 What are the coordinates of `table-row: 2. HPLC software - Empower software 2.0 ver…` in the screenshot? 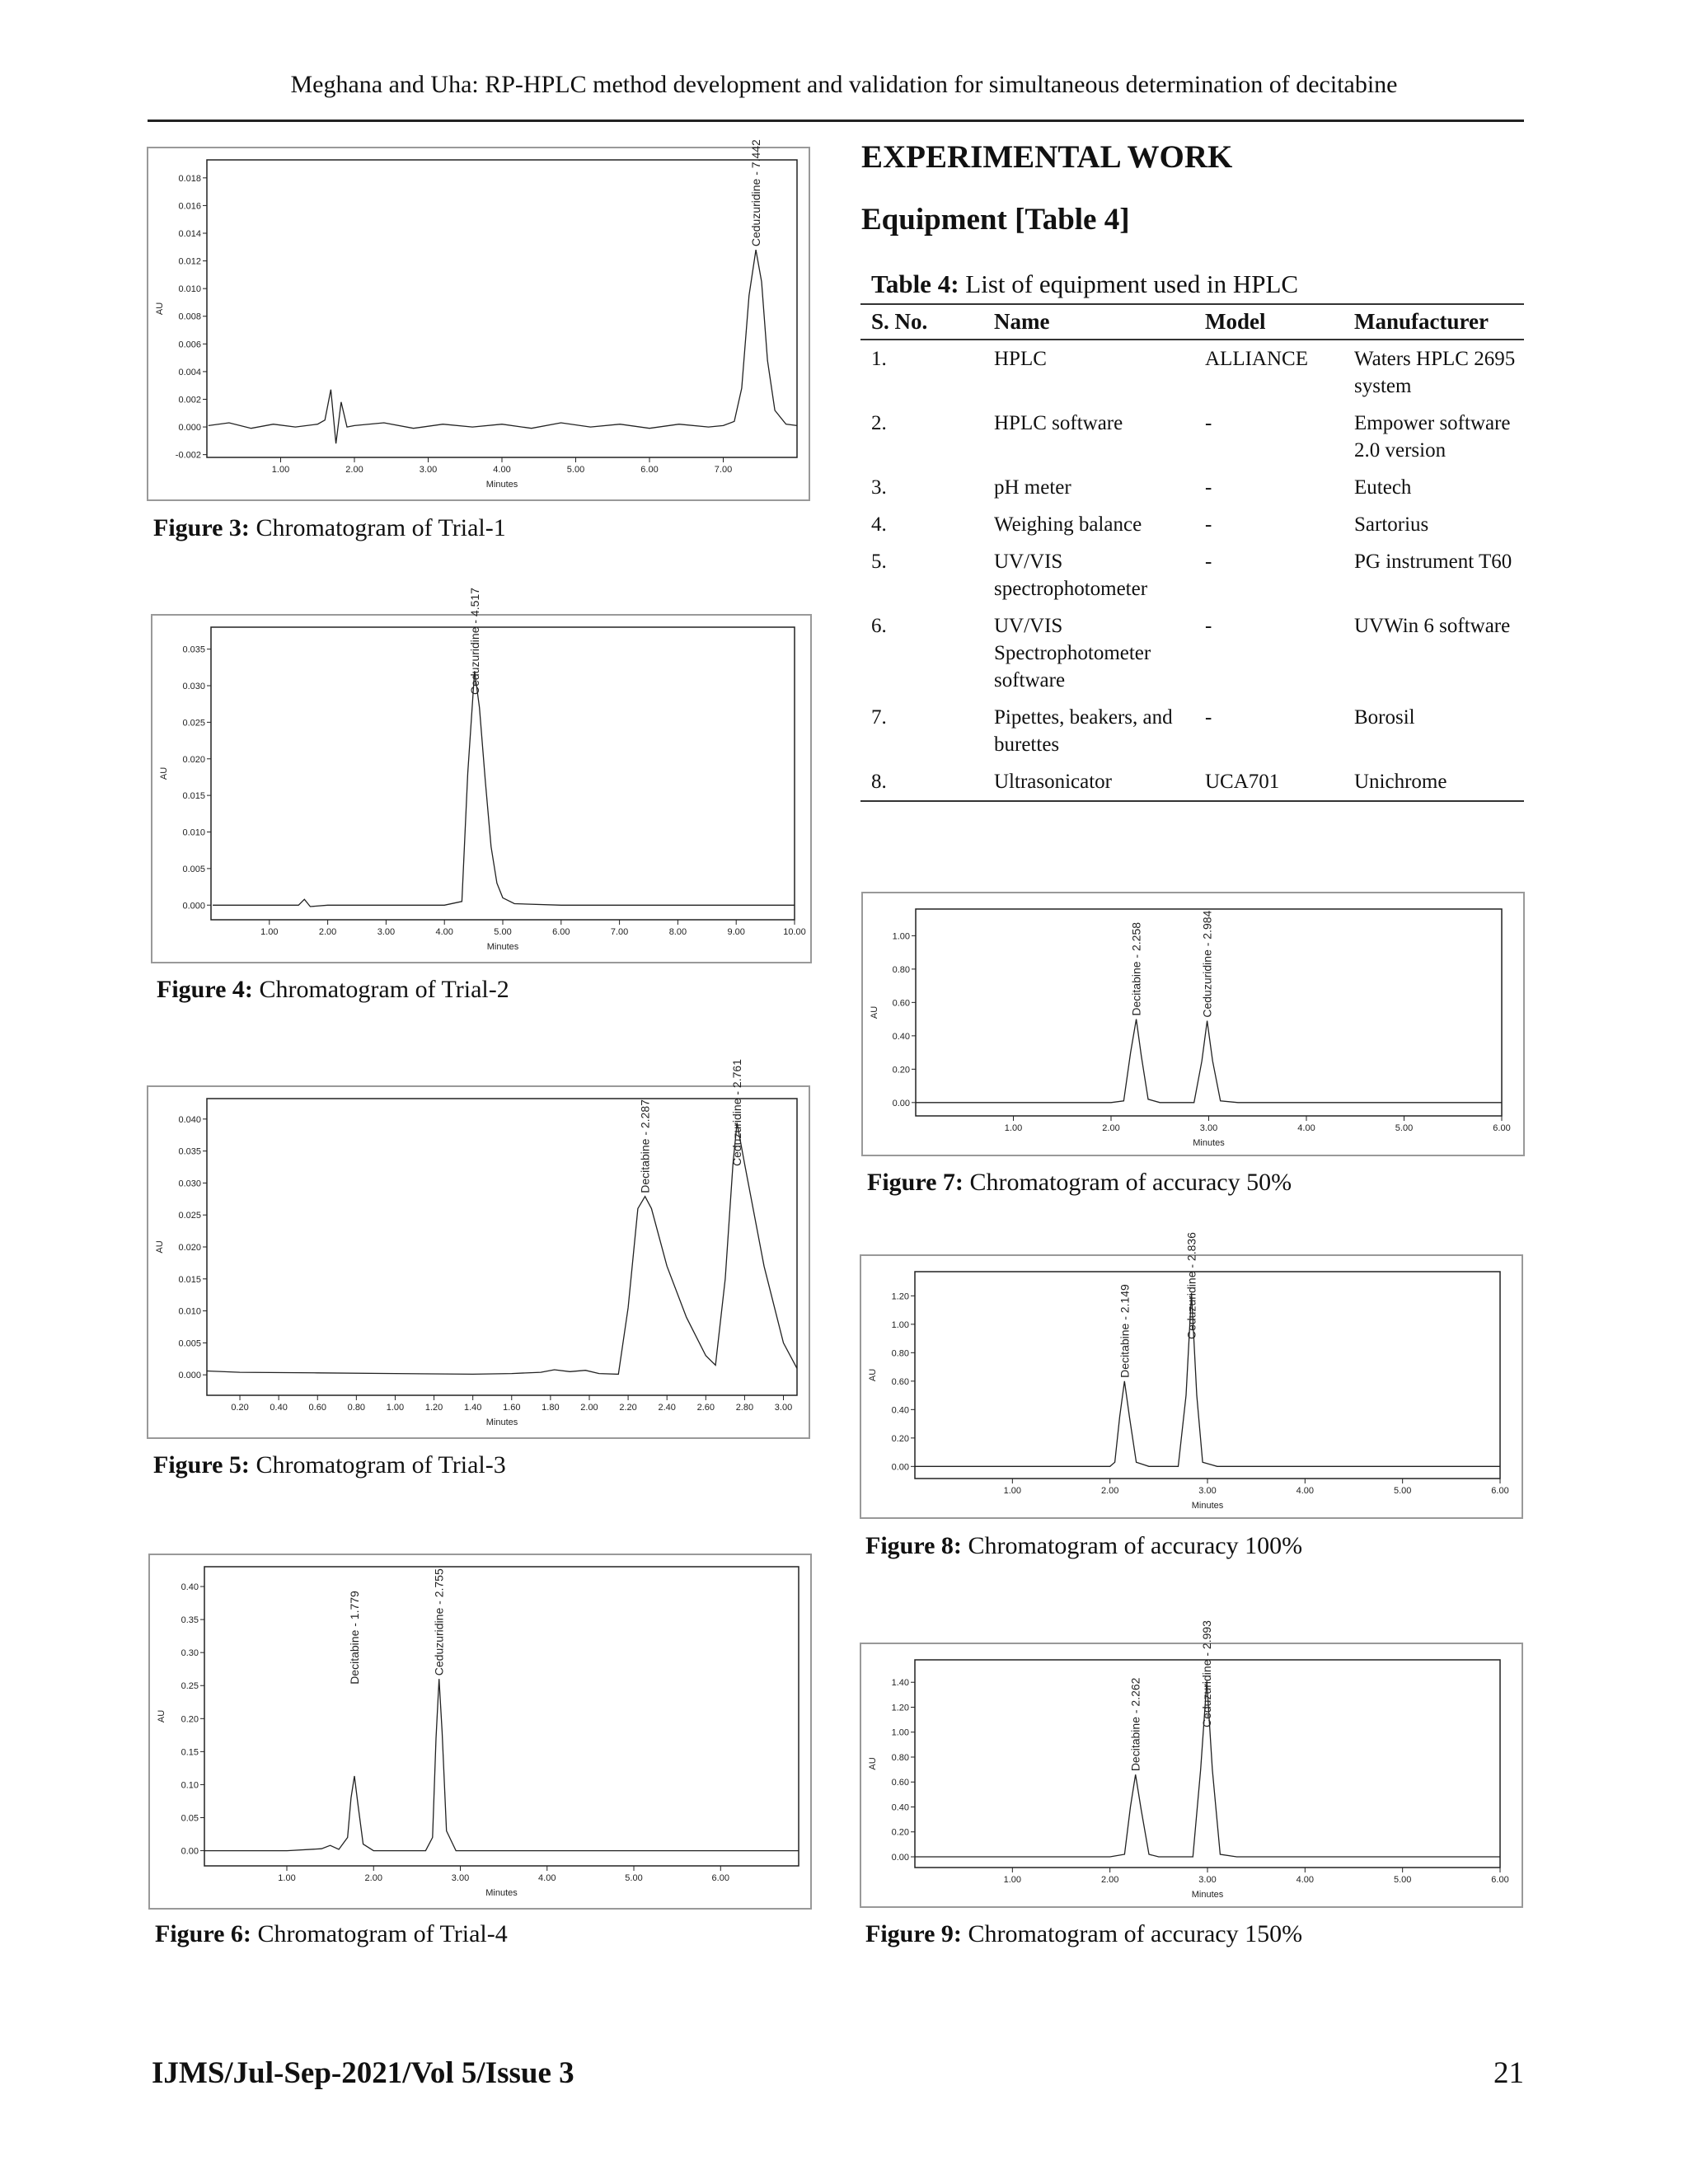 It's located at (1192, 437).